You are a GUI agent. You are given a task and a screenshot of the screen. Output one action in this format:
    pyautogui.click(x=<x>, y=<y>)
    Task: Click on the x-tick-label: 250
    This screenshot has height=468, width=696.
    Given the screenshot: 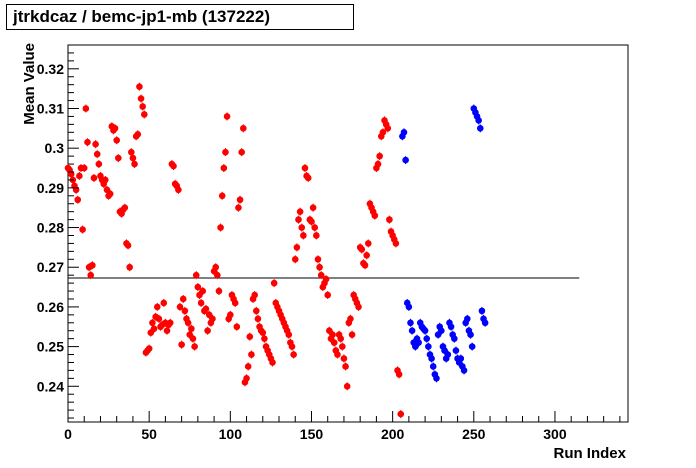 What is the action you would take?
    pyautogui.click(x=474, y=434)
    